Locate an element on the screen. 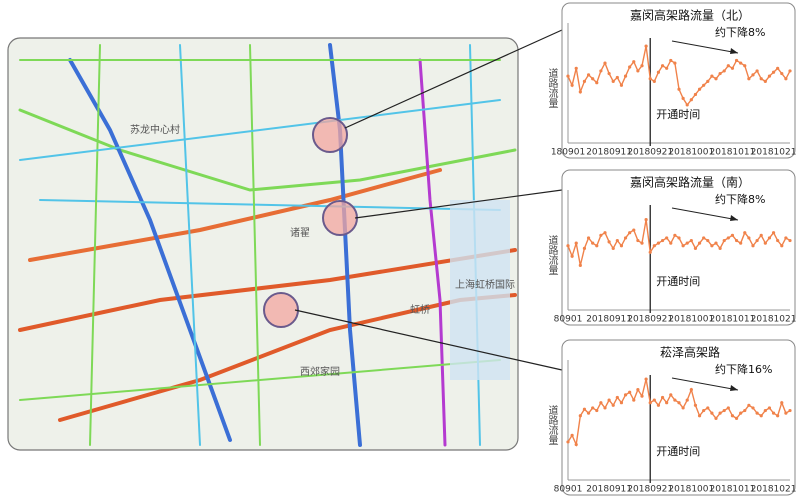 The width and height of the screenshot is (800, 502). map-label: 虹桥 is located at coordinates (420, 310).